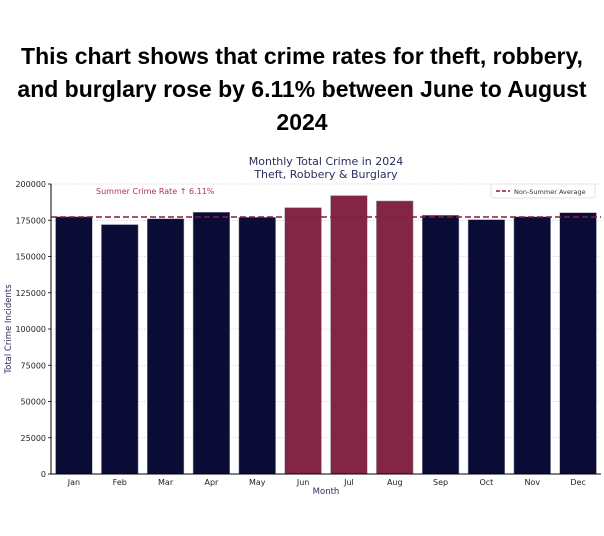 This screenshot has width=604, height=536. I want to click on bar-jul, so click(349, 335).